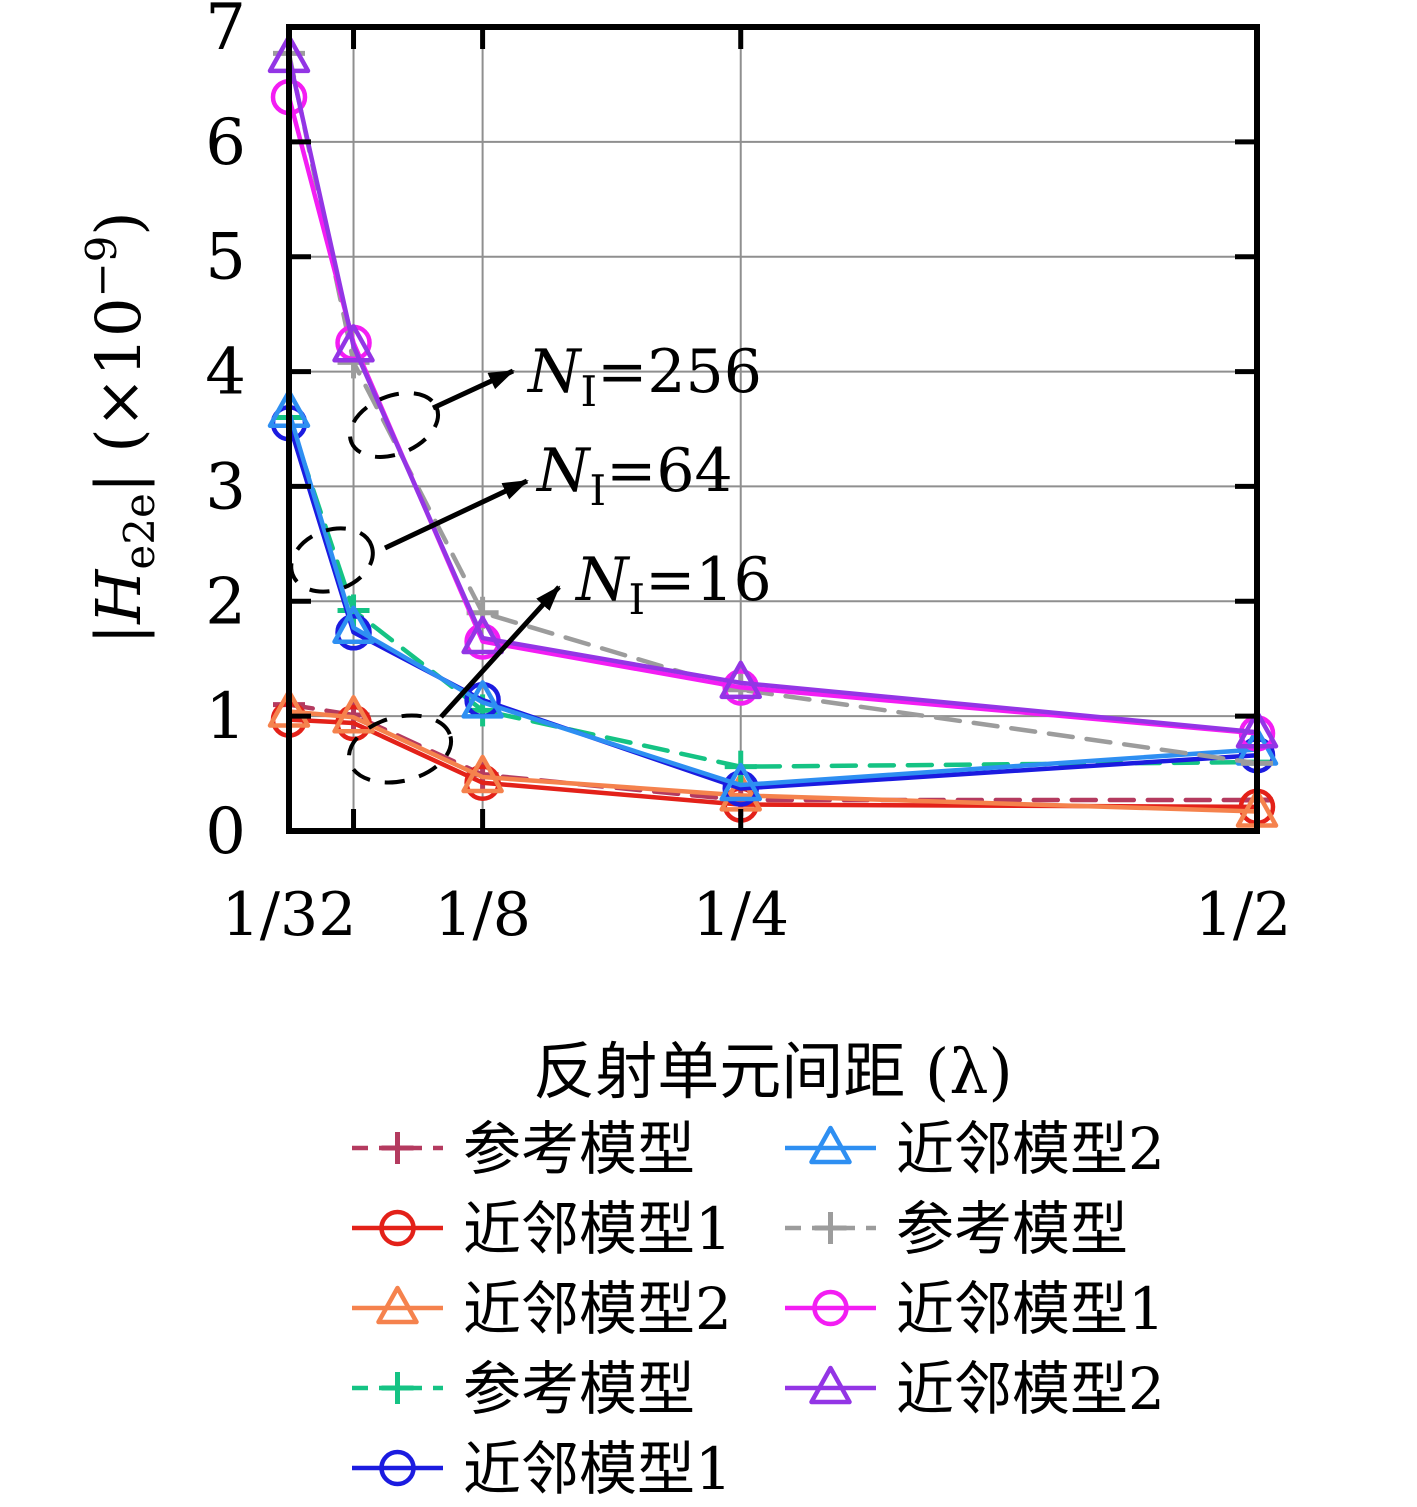 The image size is (1417, 1507). Describe the element at coordinates (225, 717) in the screenshot. I see `y-tick-label: 1` at that location.